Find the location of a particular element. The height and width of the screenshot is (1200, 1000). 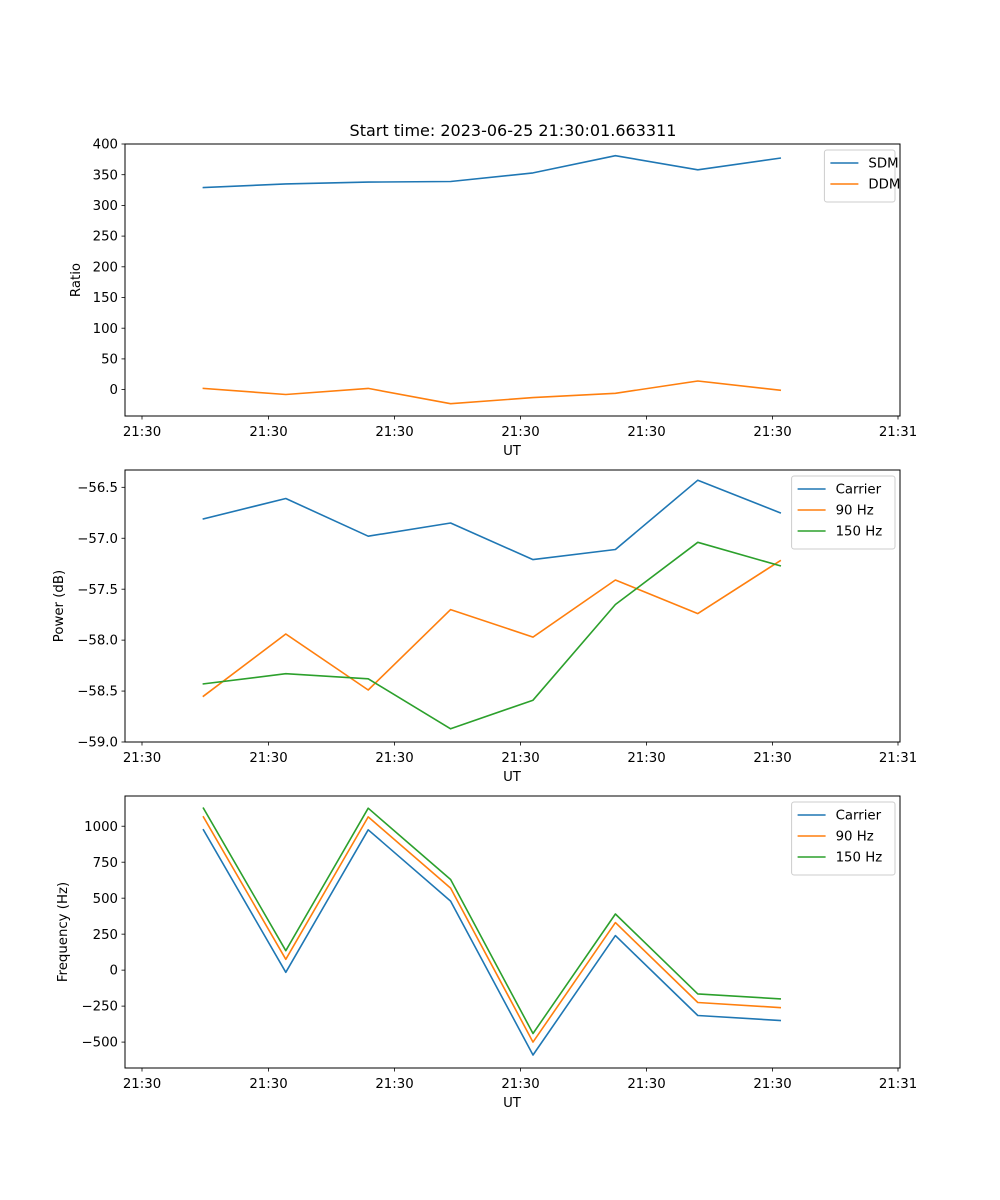

power-y-axis-label: Power (dB) is located at coordinates (59, 606).